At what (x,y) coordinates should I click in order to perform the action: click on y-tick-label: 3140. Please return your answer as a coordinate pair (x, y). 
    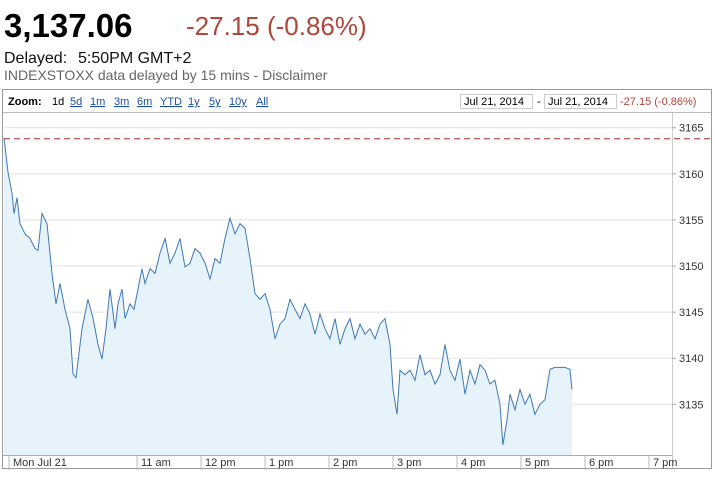
    Looking at the image, I should click on (691, 359).